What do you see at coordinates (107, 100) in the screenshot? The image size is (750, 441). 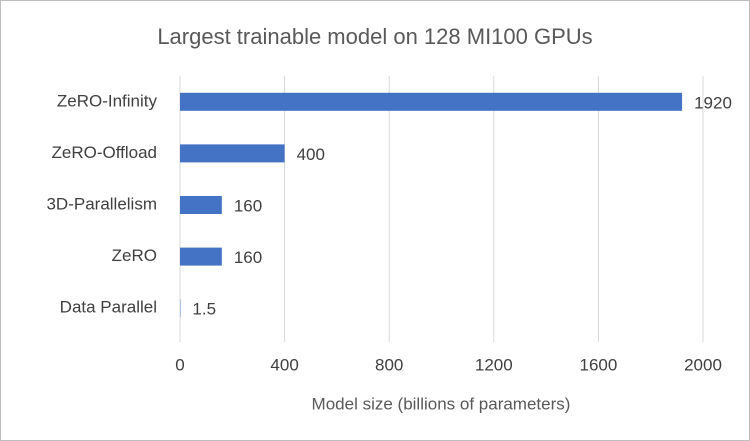 I see `y-tick-label: ZeRO-Infinity` at bounding box center [107, 100].